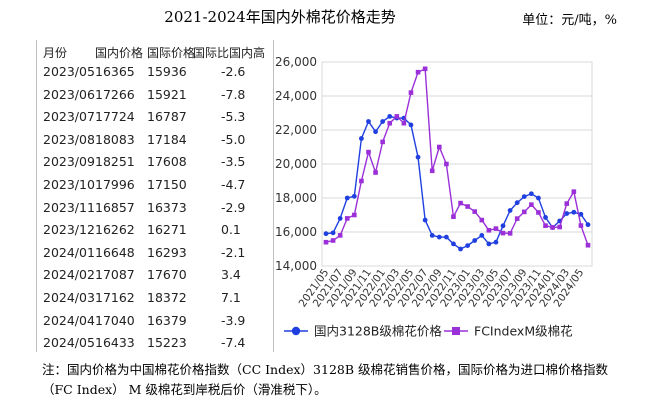 This screenshot has width=647, height=408. What do you see at coordinates (115, 71) in the screenshot?
I see `cell-domestic: 16365` at bounding box center [115, 71].